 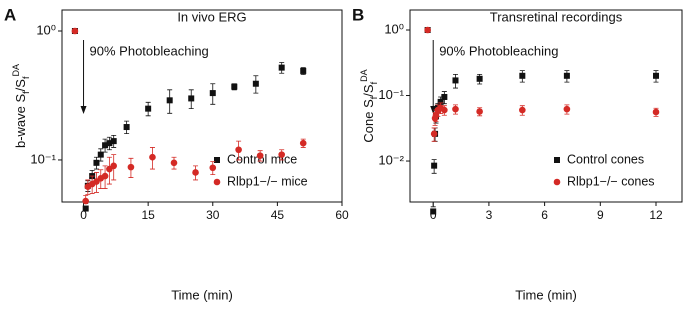 What do you see at coordinates (544, 215) in the screenshot?
I see `x-tick-label: 6` at bounding box center [544, 215].